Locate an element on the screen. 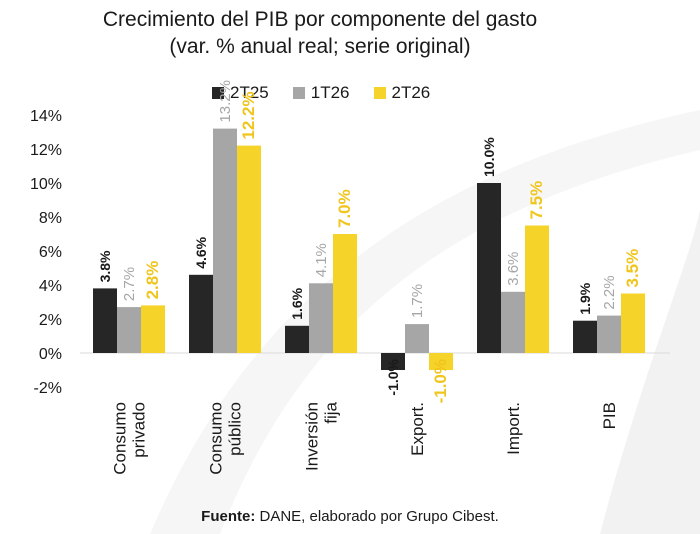 The height and width of the screenshot is (534, 700). legend: 2T25 1T26 2T26 is located at coordinates (321, 93).